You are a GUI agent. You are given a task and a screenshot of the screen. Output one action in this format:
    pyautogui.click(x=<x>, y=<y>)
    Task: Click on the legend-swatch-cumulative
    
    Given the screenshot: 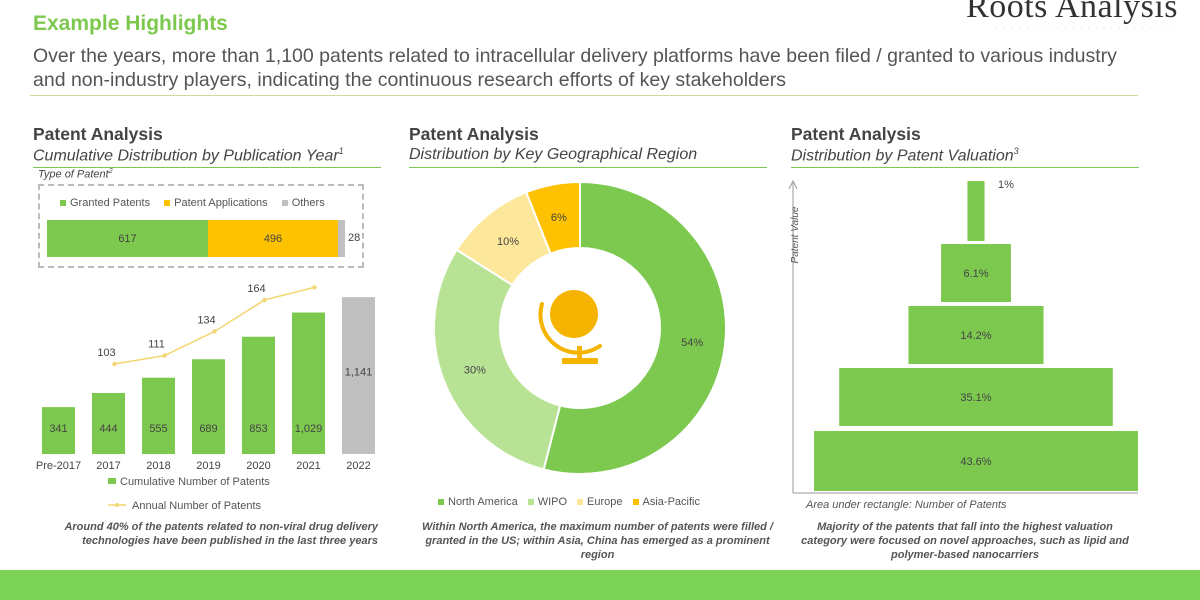 What is the action you would take?
    pyautogui.click(x=112, y=481)
    